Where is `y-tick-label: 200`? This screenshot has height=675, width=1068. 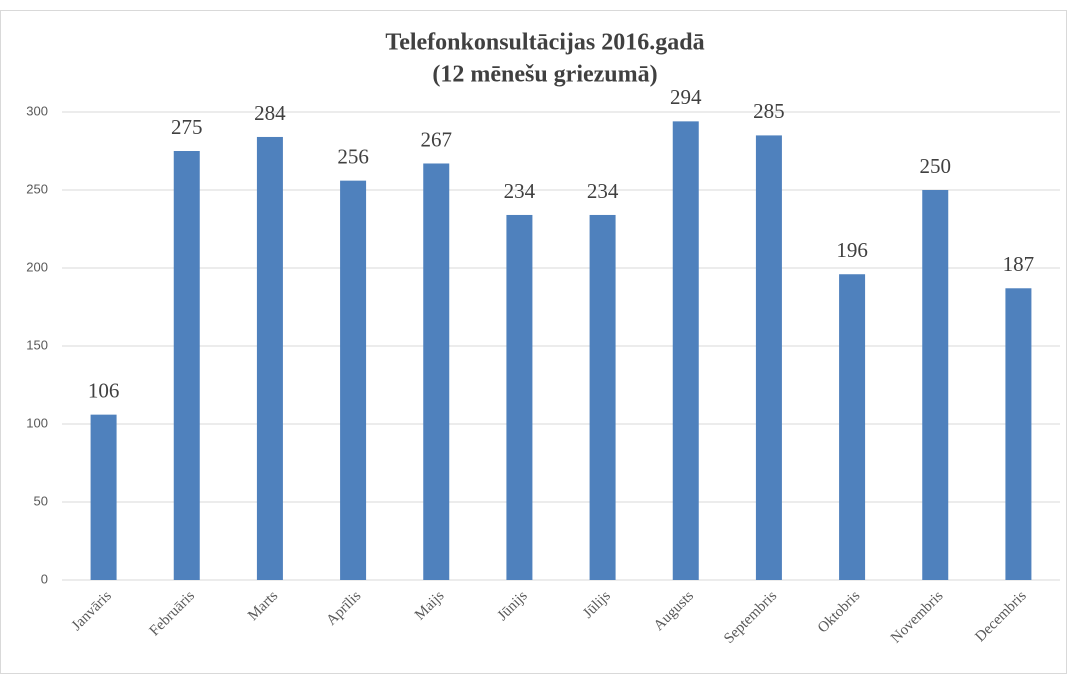
y-tick-label: 200 is located at coordinates (37, 266).